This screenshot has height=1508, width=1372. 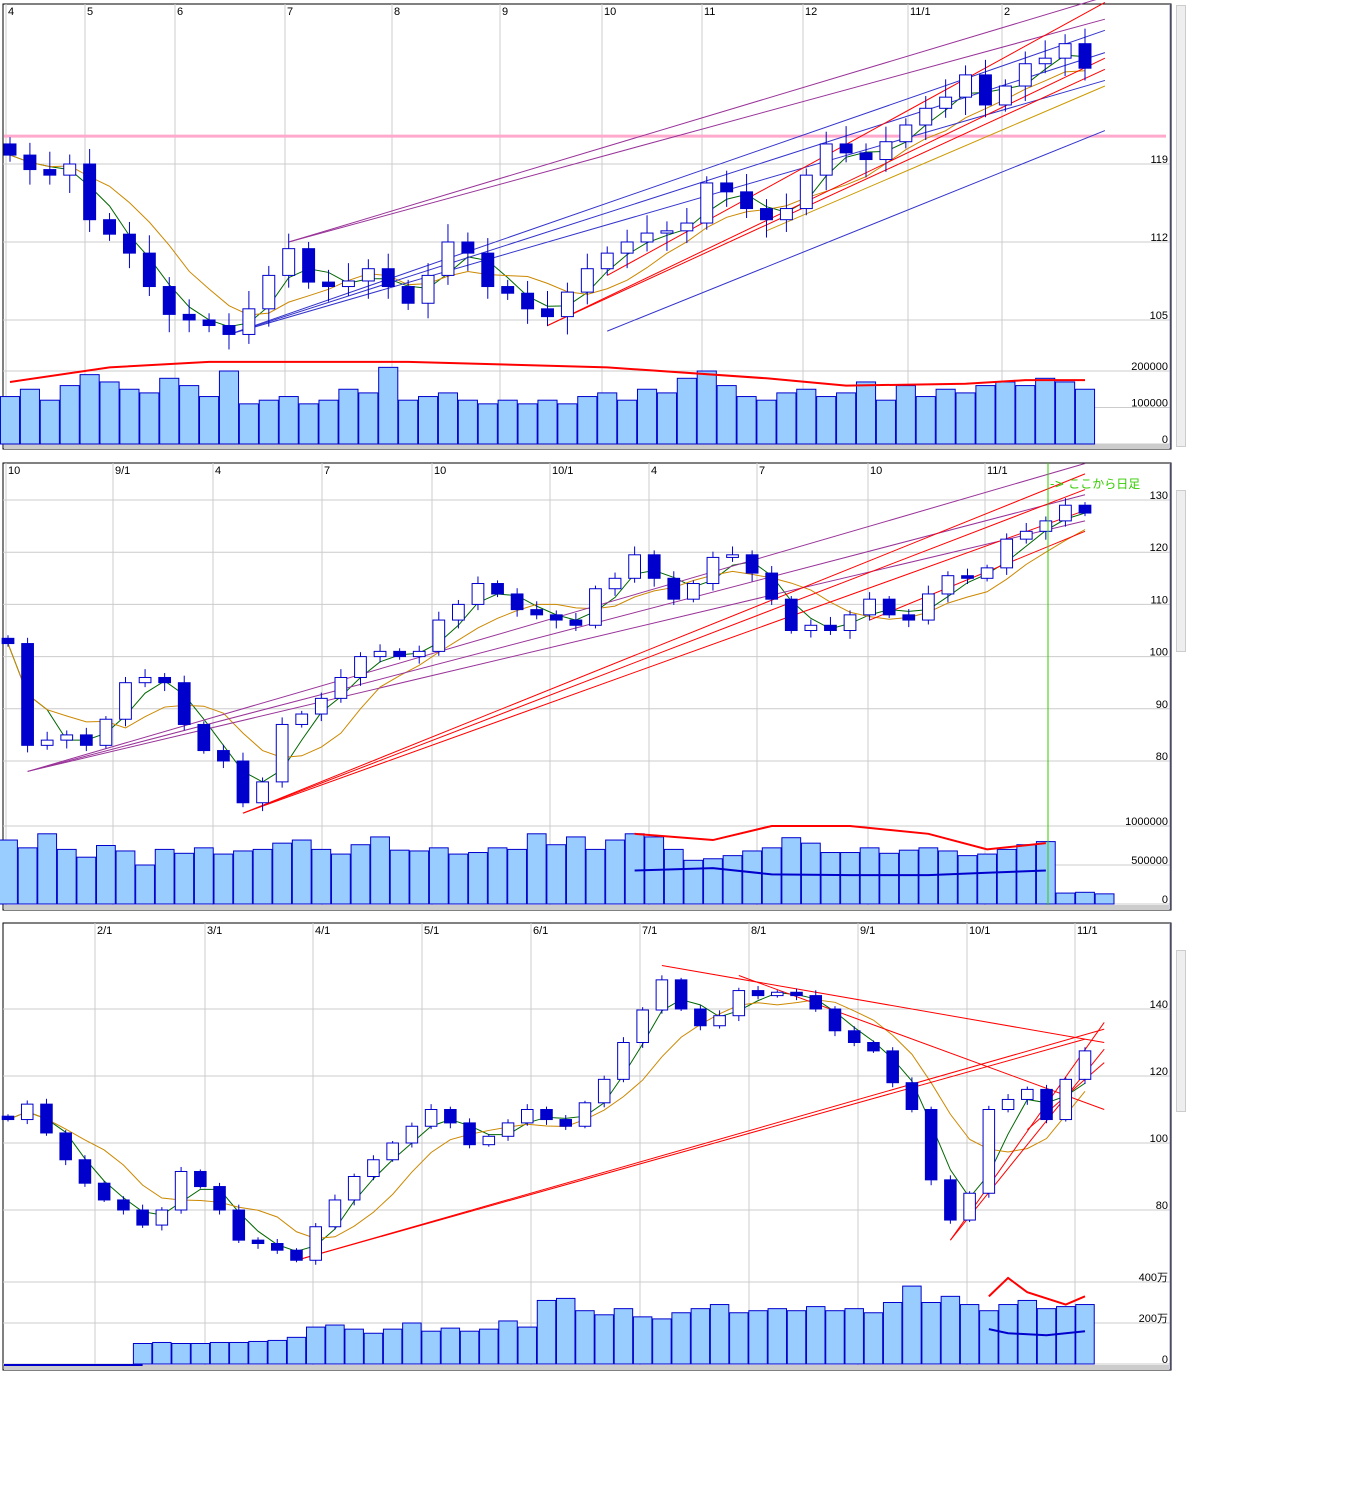 What do you see at coordinates (90, 12) in the screenshot?
I see `date-label: 5` at bounding box center [90, 12].